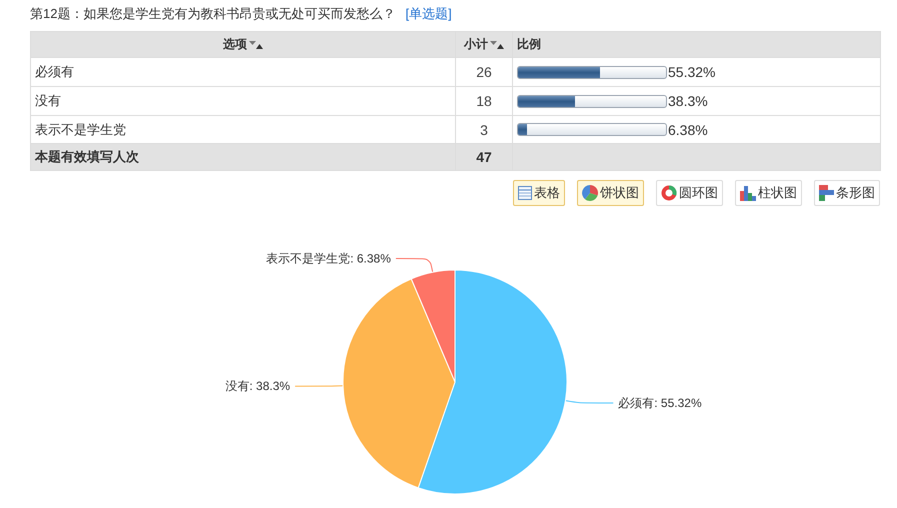 This screenshot has height=508, width=897. What do you see at coordinates (243, 72) in the screenshot?
I see `category-label: 必须有` at bounding box center [243, 72].